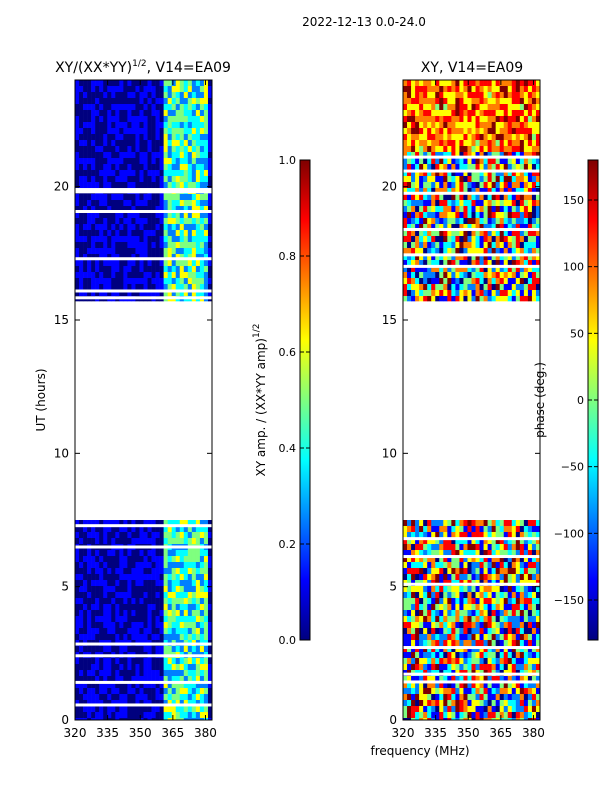  Describe the element at coordinates (471, 584) in the screenshot. I see `flag-stripe` at that location.